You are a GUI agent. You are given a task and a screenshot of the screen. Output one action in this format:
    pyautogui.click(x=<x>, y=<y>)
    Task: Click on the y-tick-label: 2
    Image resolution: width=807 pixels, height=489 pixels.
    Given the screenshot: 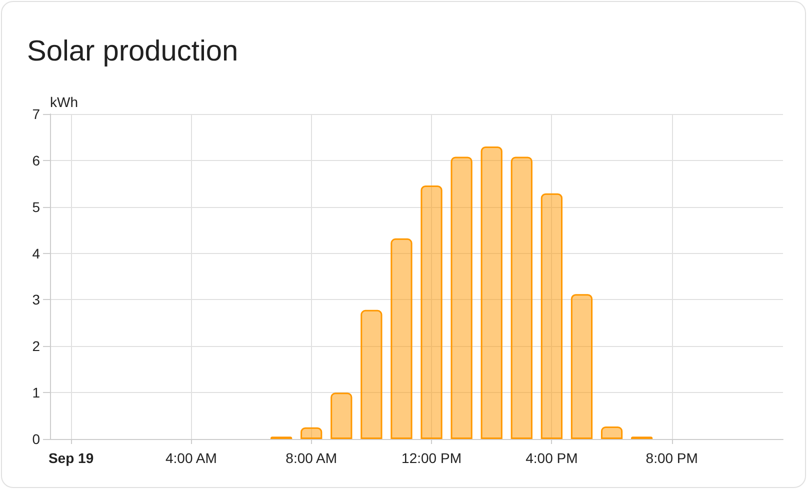 What is the action you would take?
    pyautogui.click(x=36, y=346)
    